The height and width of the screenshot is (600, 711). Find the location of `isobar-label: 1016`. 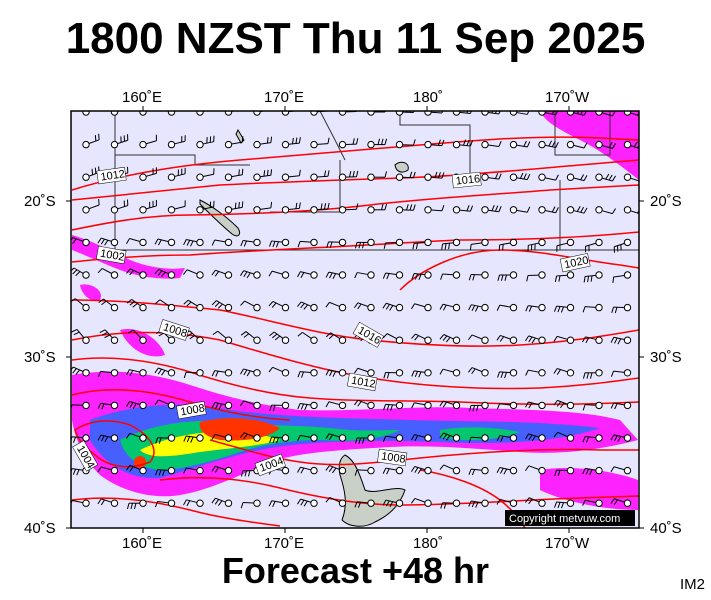

isobar-label: 1016 is located at coordinates (466, 180).